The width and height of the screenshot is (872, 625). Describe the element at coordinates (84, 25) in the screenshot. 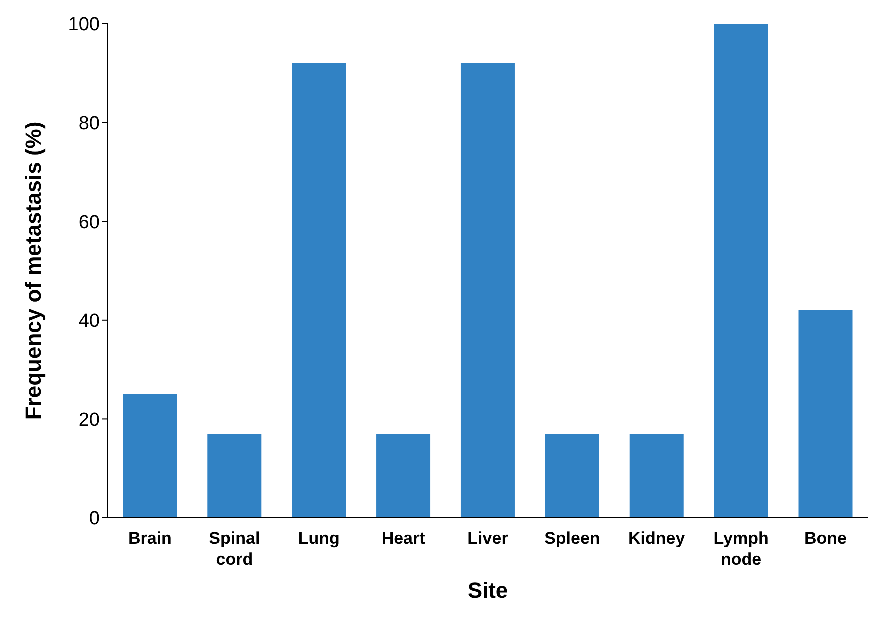

I see `y-tick-label: 100` at that location.